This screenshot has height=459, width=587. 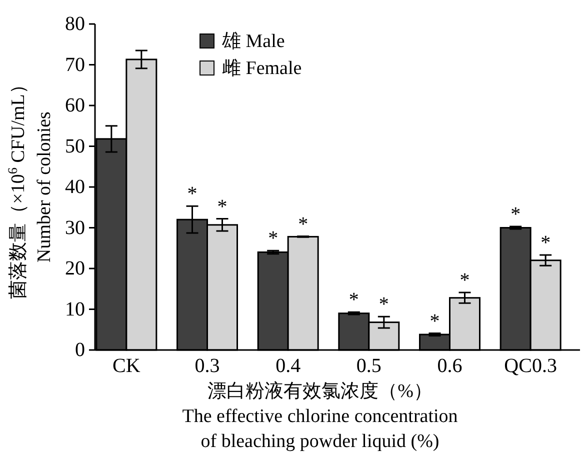 What do you see at coordinates (126, 366) in the screenshot?
I see `x-tick-label: CK` at bounding box center [126, 366].